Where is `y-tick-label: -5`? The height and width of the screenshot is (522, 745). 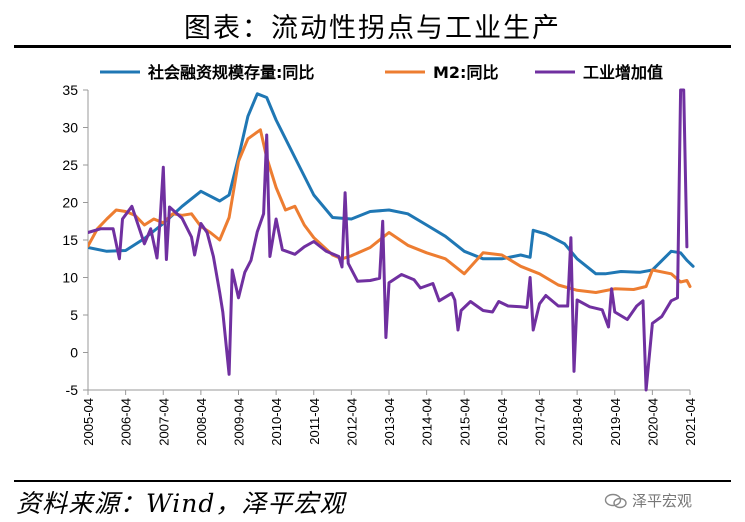
y-tick-label: -5 is located at coordinates (72, 390).